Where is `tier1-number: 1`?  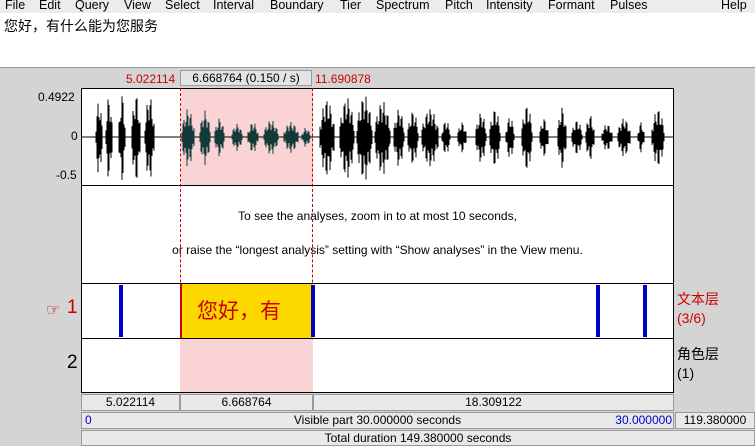 tier1-number: 1 is located at coordinates (72, 307).